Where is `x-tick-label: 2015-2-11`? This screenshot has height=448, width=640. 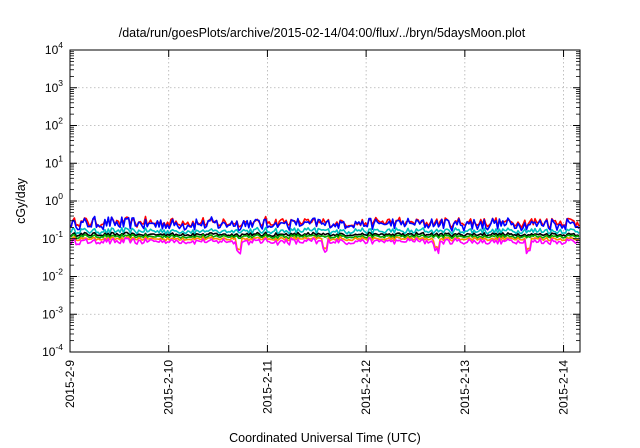 x-tick-label: 2015-2-11 is located at coordinates (267, 387).